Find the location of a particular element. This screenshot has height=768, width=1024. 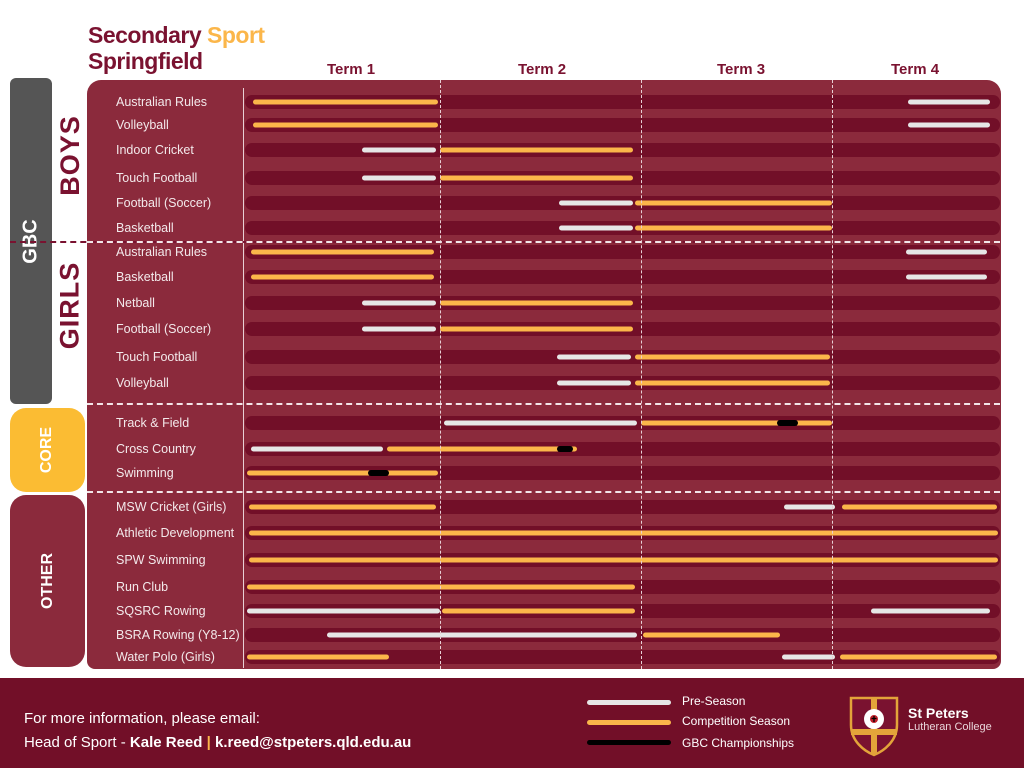

legend-swatch-competition is located at coordinates (629, 722).